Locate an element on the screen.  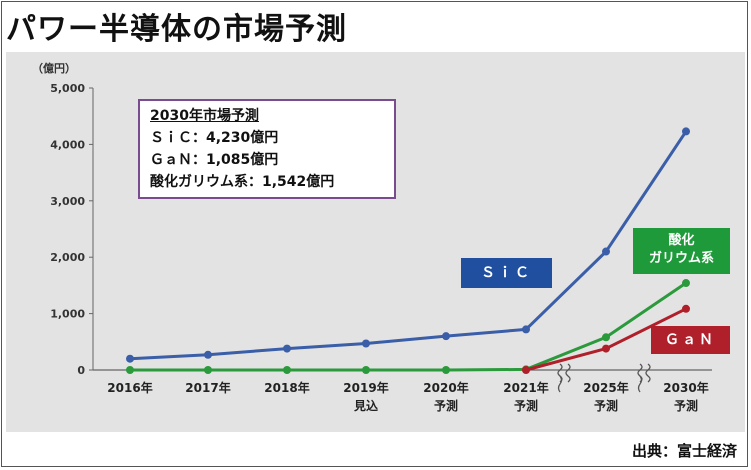
x-tick-label: 2020年 is located at coordinates (445, 387).